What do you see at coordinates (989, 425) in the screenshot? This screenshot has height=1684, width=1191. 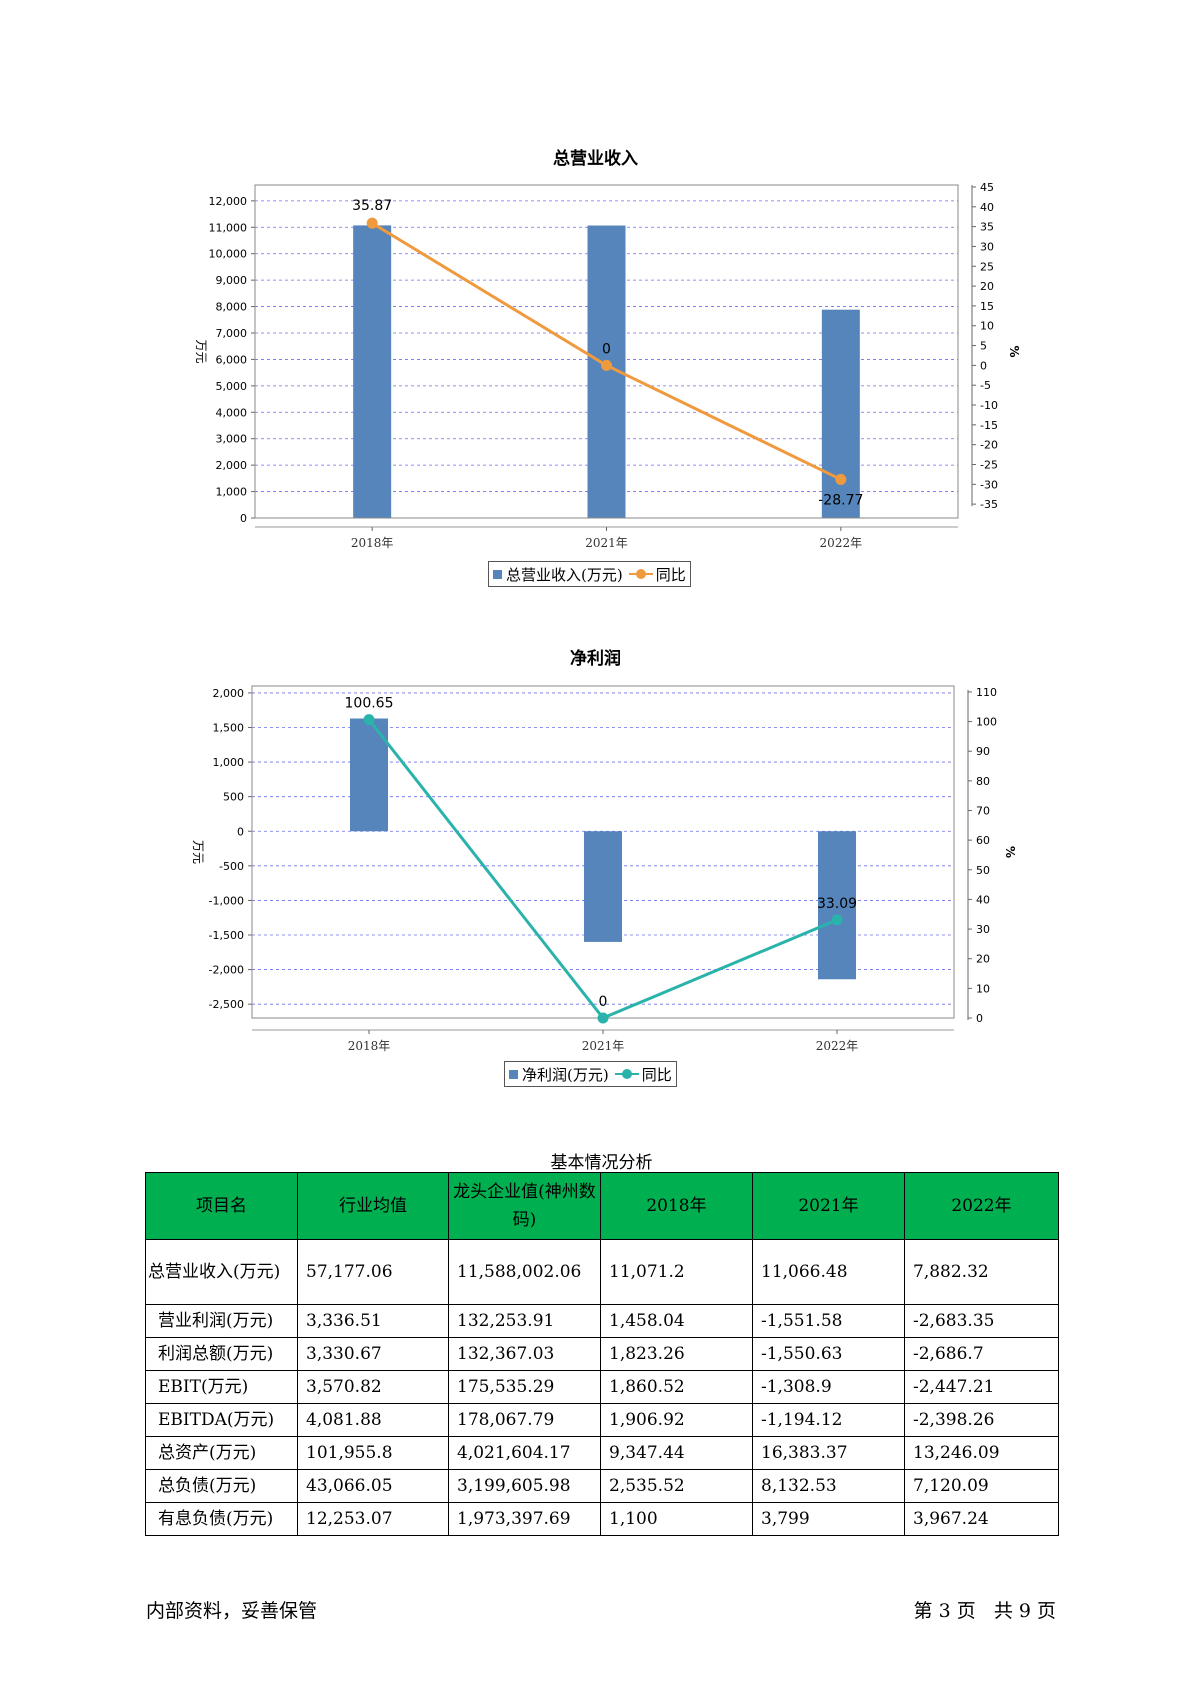 I see `chart0-y2tick-label: -15` at bounding box center [989, 425].